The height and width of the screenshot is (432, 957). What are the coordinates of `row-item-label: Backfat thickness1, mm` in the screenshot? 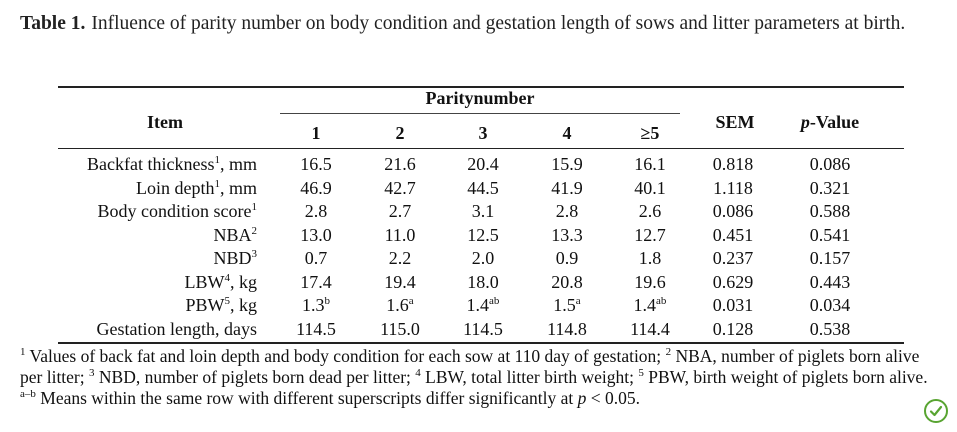 It's located at (172, 164).